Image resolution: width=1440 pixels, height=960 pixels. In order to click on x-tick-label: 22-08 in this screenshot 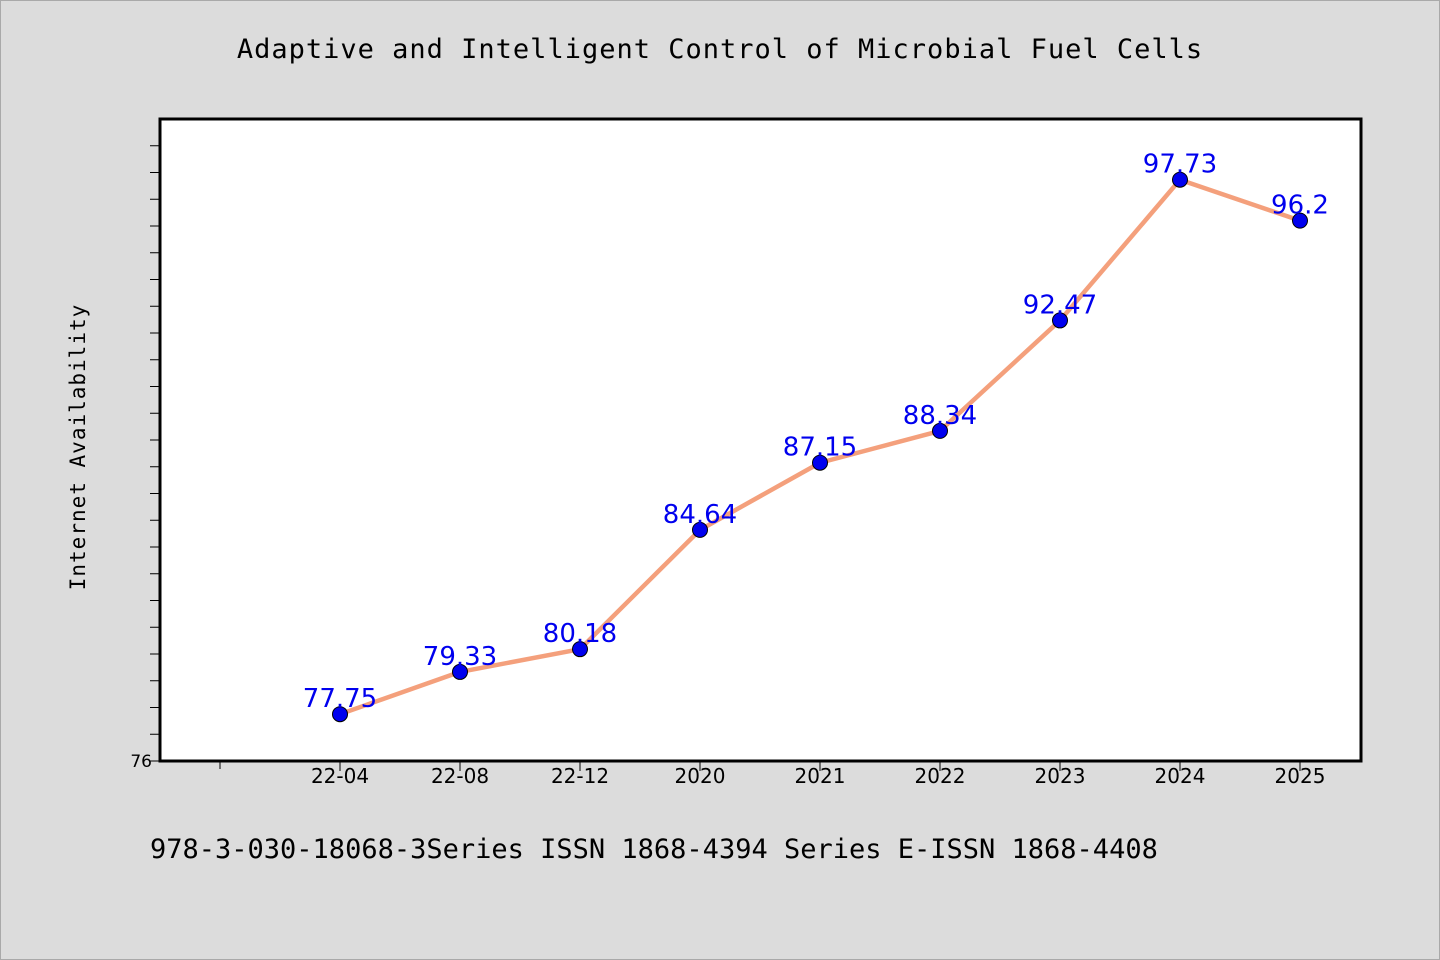, I will do `click(460, 776)`.